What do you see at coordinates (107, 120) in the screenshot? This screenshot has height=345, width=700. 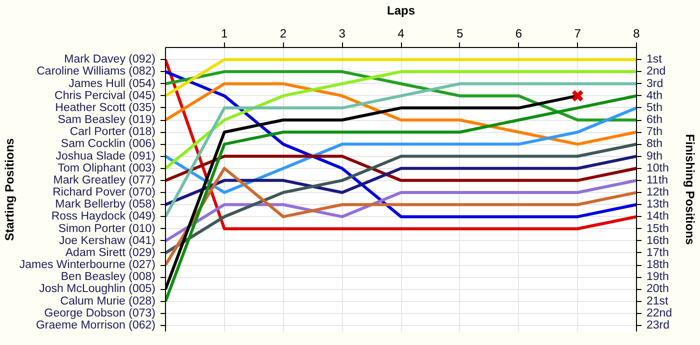 I see `category-label: Sam Beasley (019)` at bounding box center [107, 120].